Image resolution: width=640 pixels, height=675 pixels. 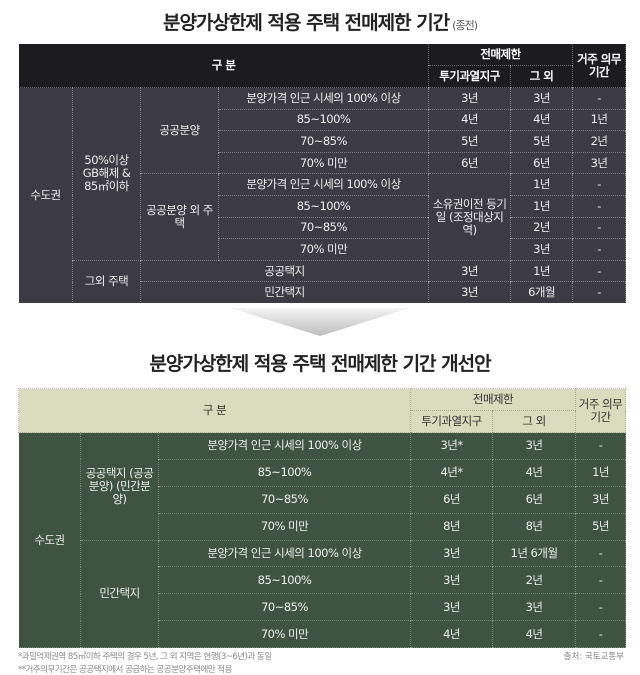 What do you see at coordinates (119, 486) in the screenshot?
I see `land-cell: 공공택지 (공공분양) (민간분양)` at bounding box center [119, 486].